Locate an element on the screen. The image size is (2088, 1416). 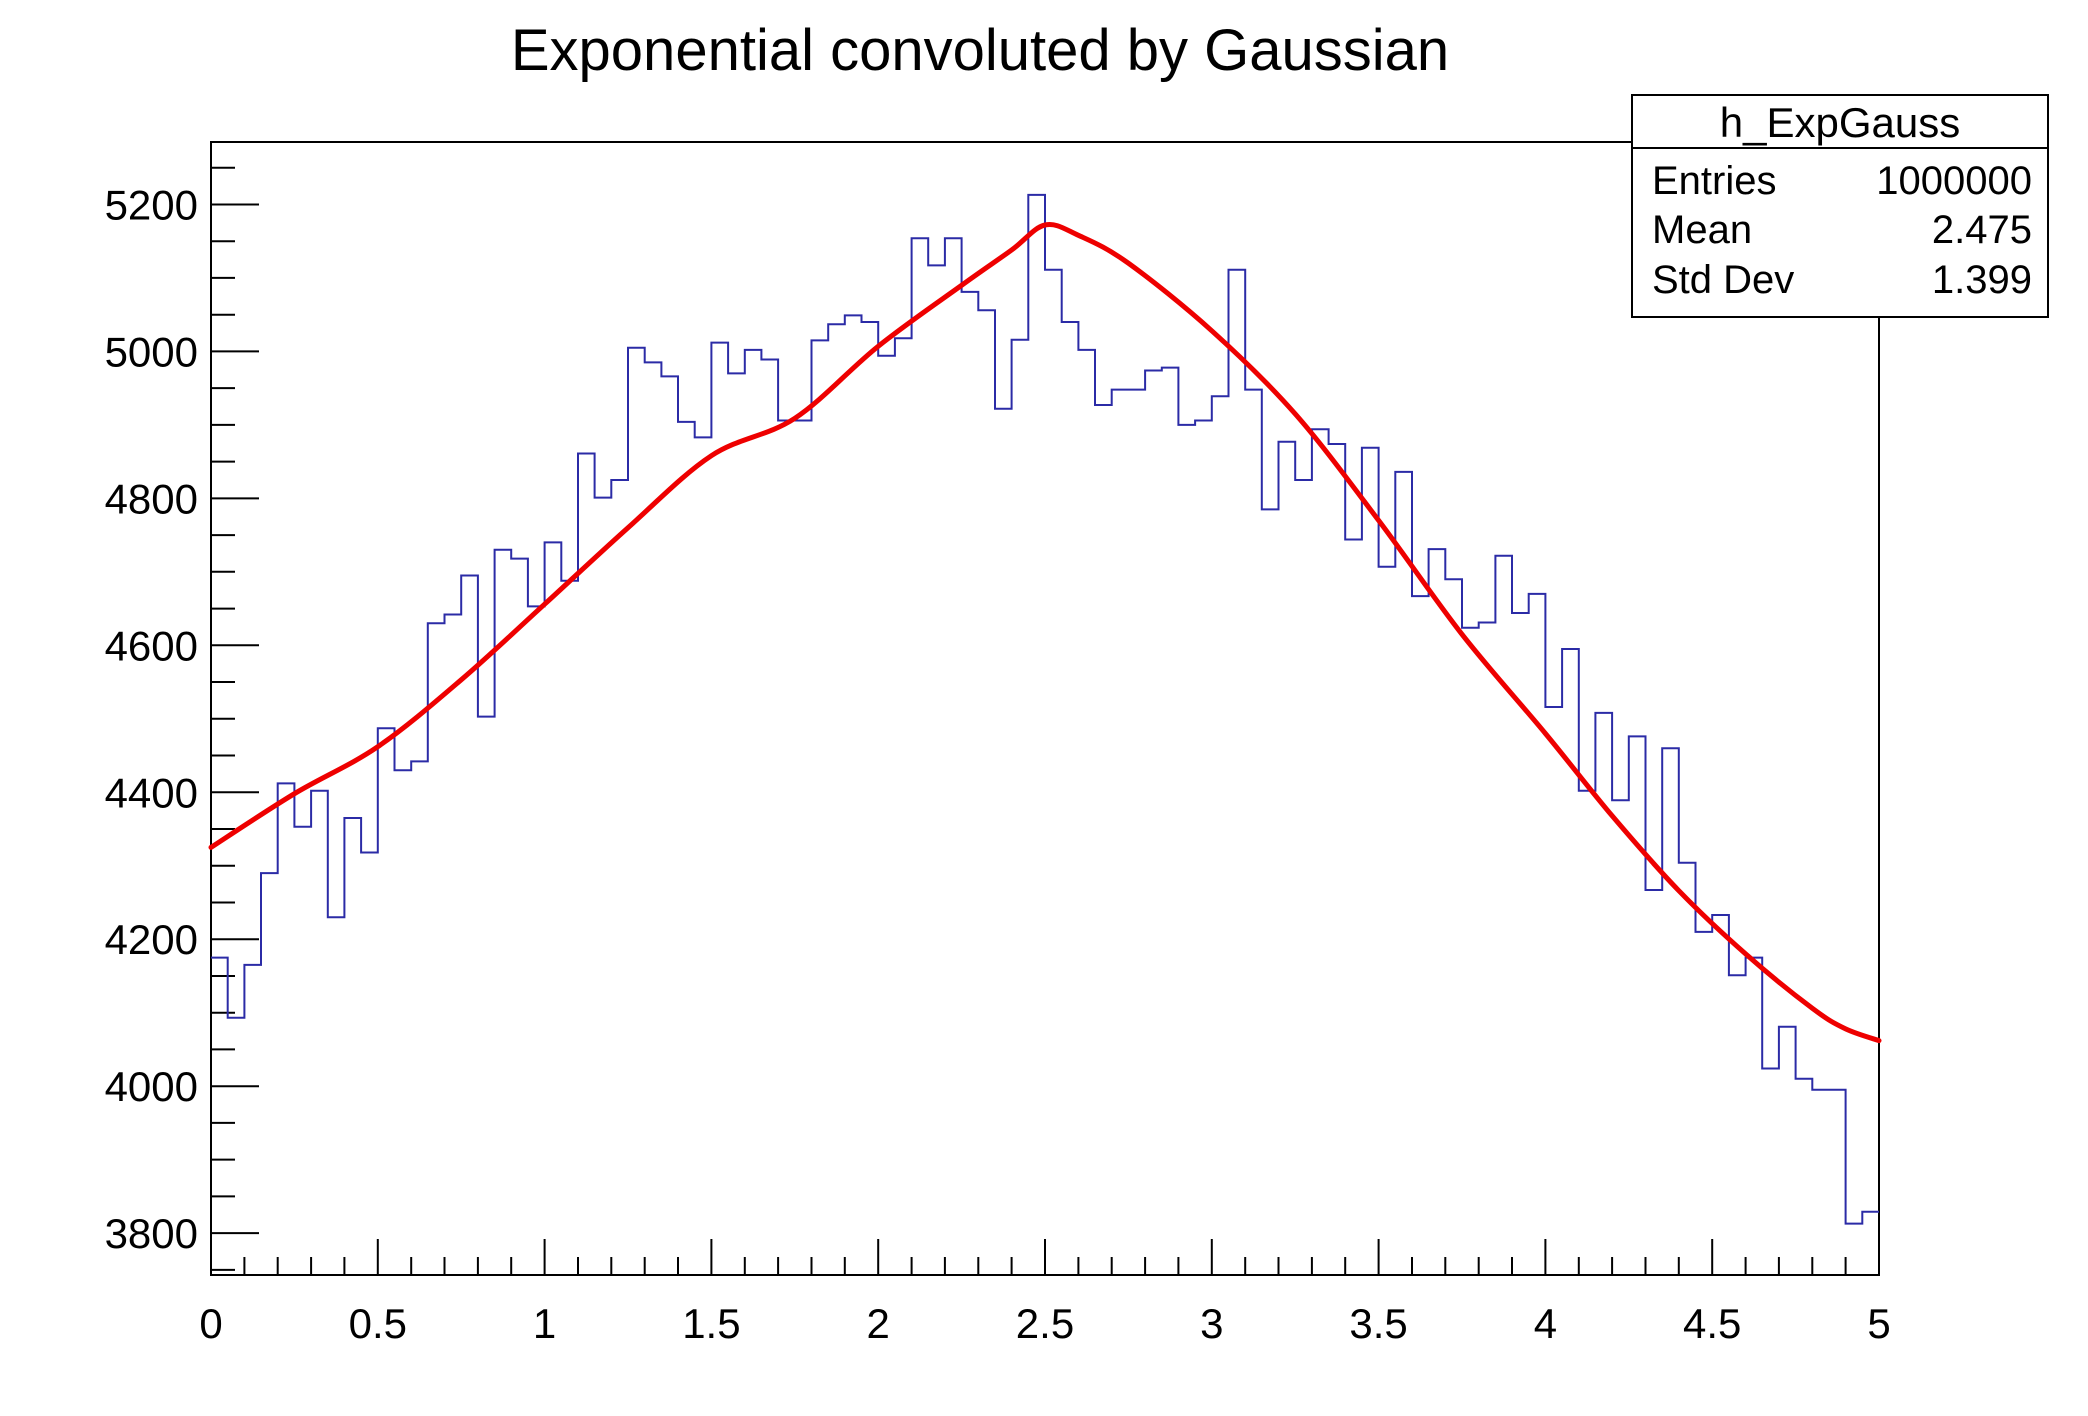
x-tick-label: 1.5 is located at coordinates (711, 1323).